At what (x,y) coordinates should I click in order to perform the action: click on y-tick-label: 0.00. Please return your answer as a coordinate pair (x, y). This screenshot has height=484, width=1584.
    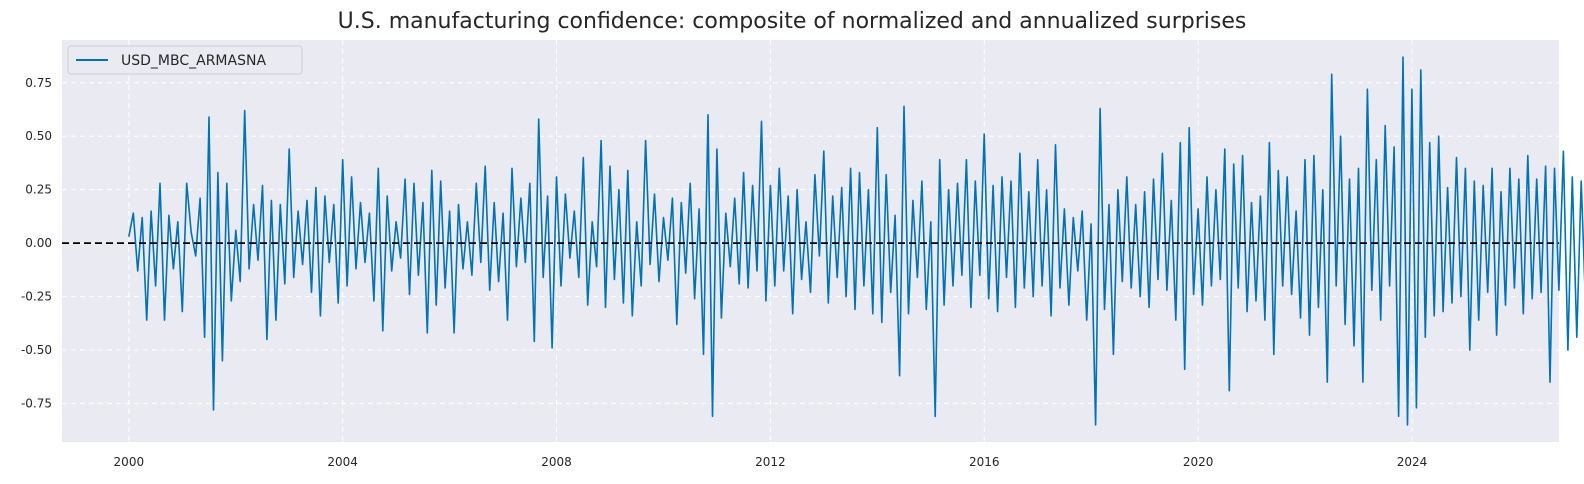
    Looking at the image, I should click on (38, 243).